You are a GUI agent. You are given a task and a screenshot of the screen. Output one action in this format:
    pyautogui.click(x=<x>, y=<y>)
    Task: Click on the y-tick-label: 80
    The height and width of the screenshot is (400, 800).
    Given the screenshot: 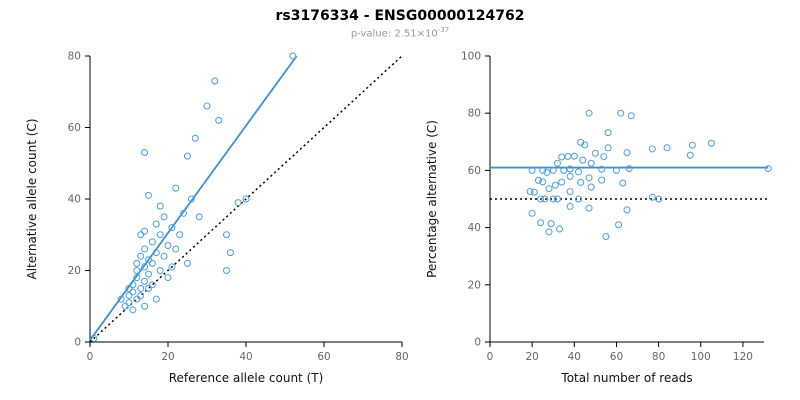 What is the action you would take?
    pyautogui.click(x=74, y=57)
    